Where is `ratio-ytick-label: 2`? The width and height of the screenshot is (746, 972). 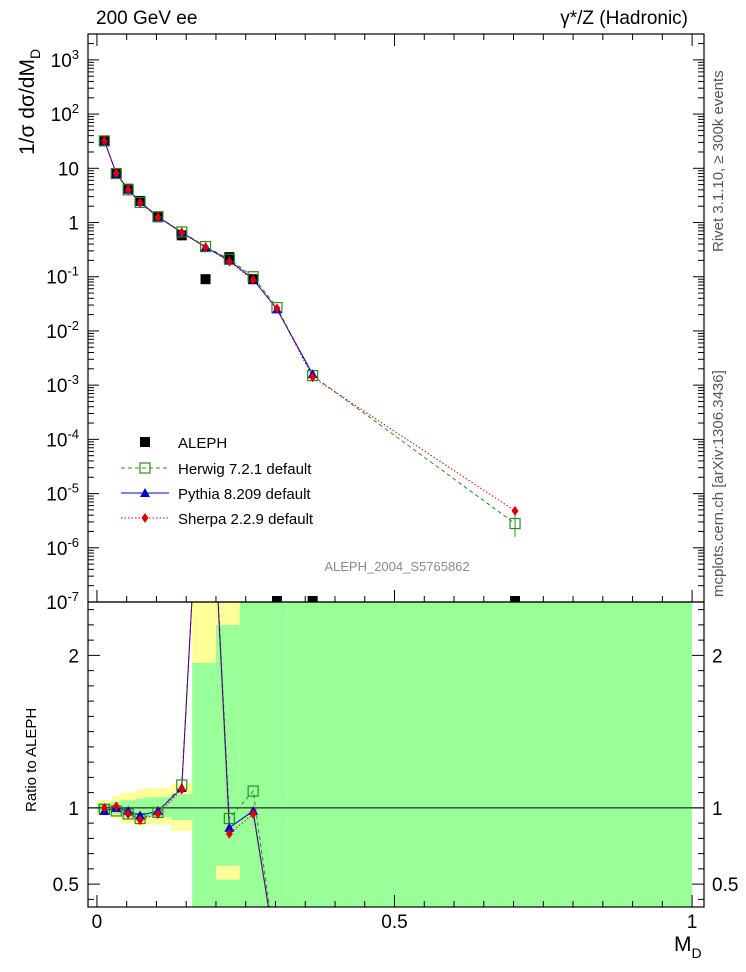
ratio-ytick-label: 2 is located at coordinates (73, 656).